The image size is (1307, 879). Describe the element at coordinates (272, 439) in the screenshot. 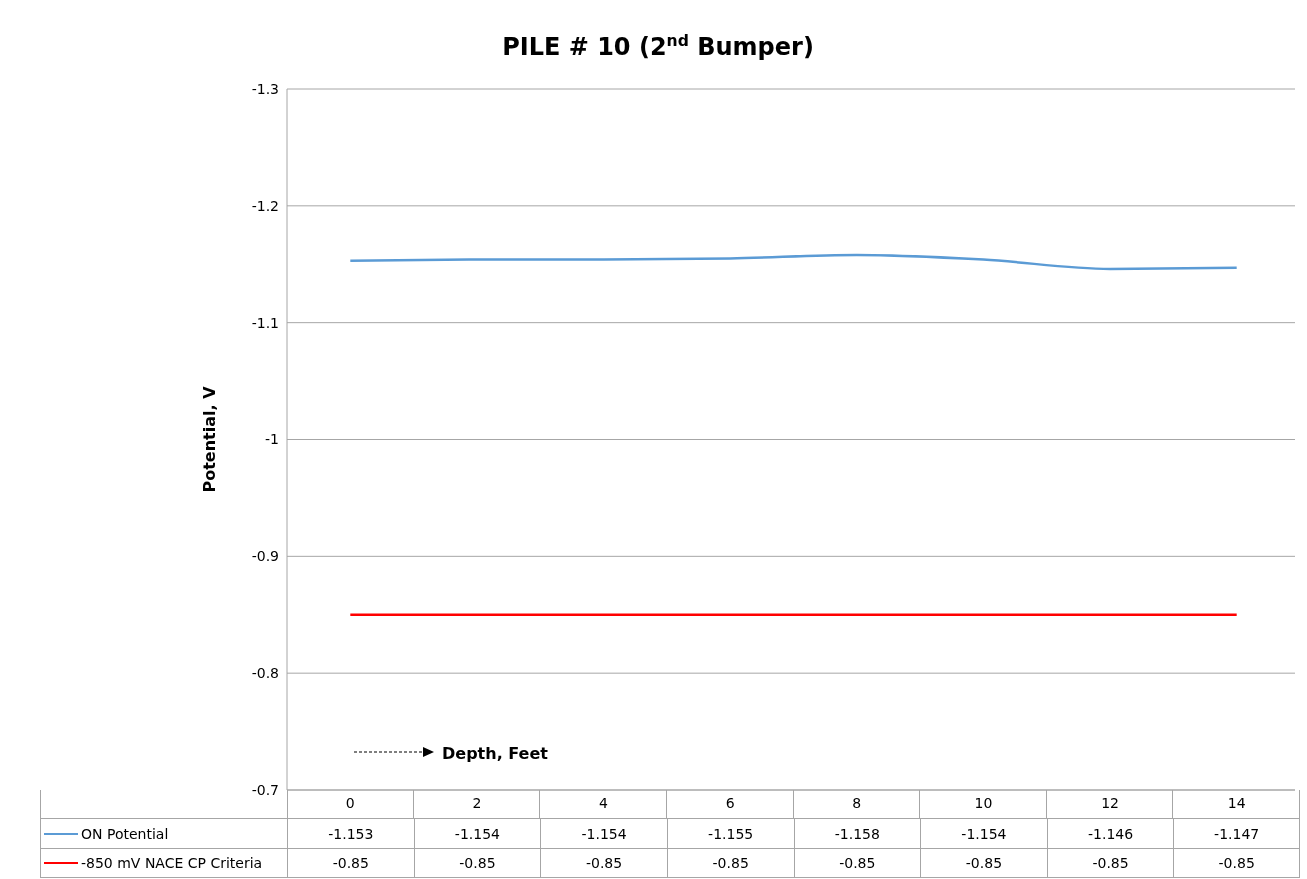

I see `y-tick-label: -1` at that location.